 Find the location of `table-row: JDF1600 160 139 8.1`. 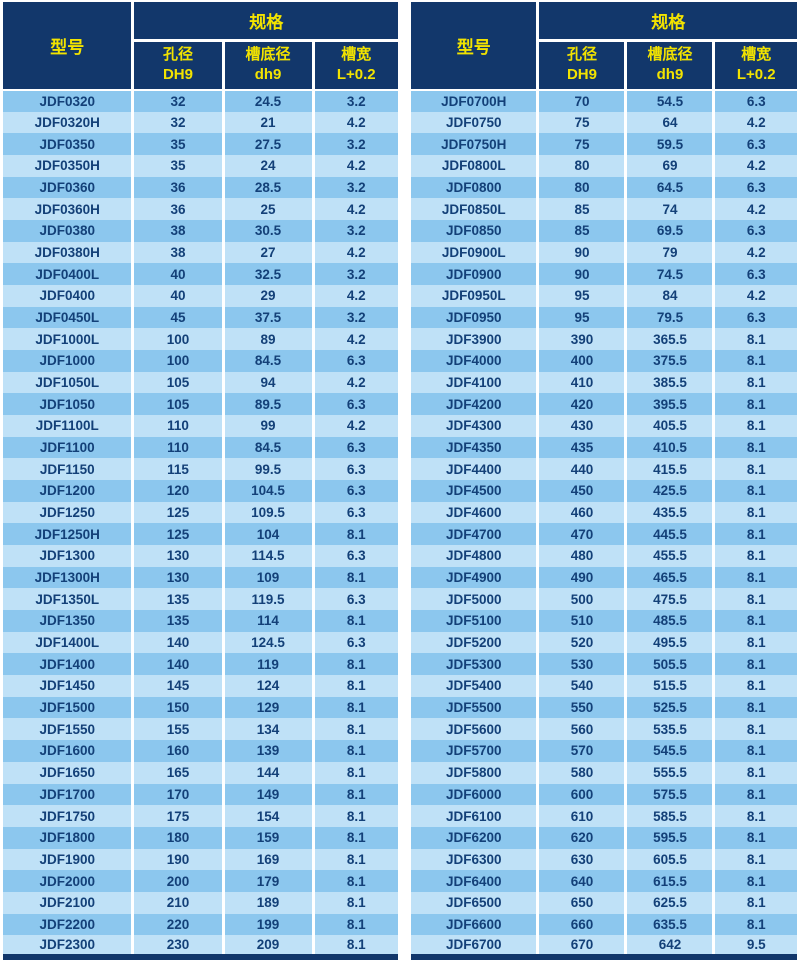

table-row: JDF1600 160 139 8.1 is located at coordinates (200, 751).